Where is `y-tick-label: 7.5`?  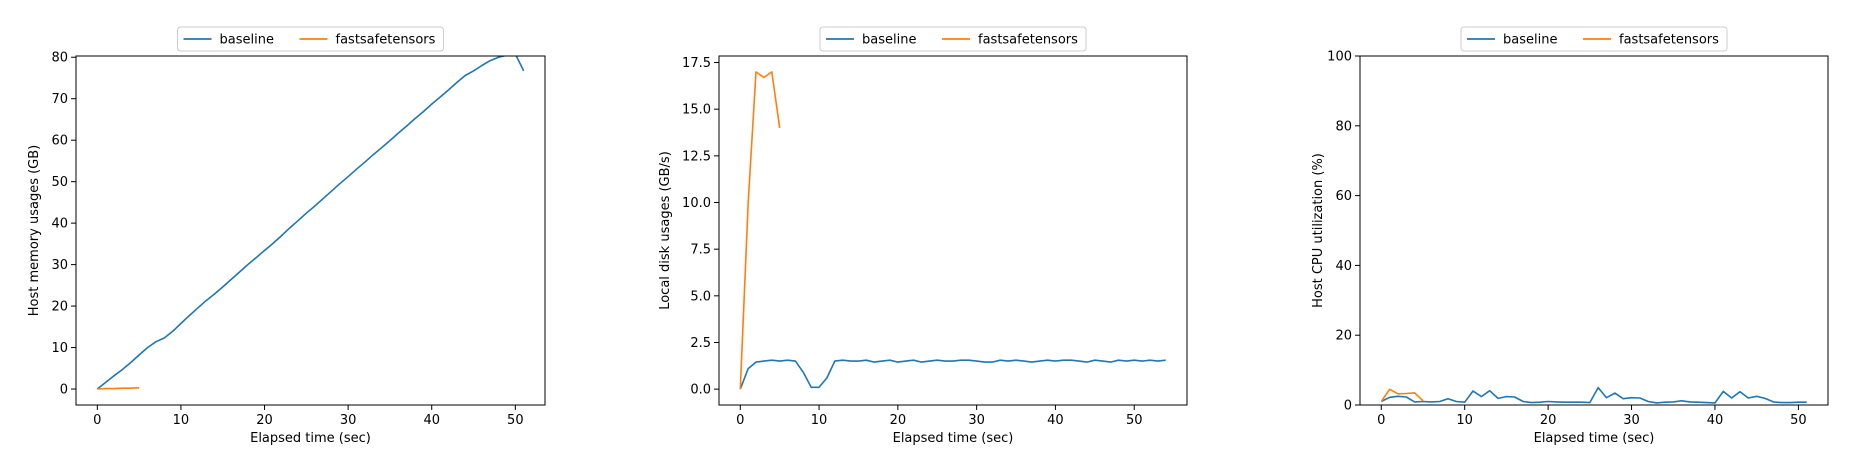
y-tick-label: 7.5 is located at coordinates (700, 250).